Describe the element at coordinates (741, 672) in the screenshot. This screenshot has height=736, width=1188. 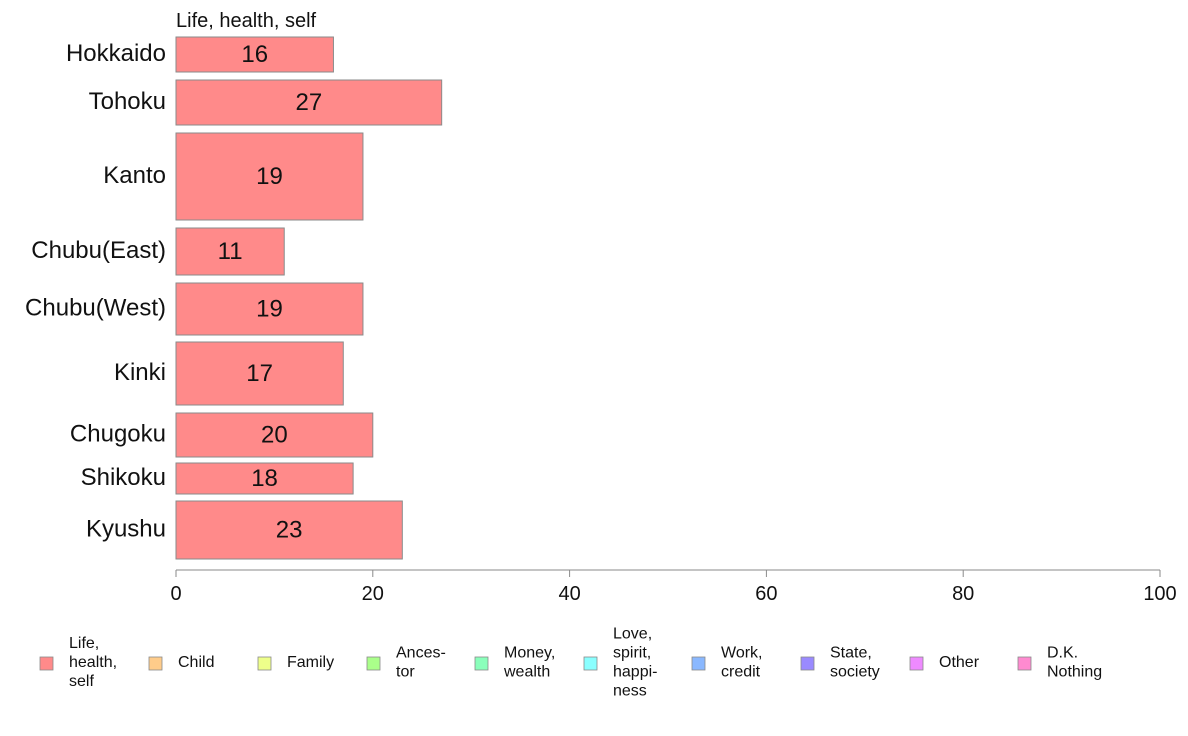
I see `legend-label-line: credit` at that location.